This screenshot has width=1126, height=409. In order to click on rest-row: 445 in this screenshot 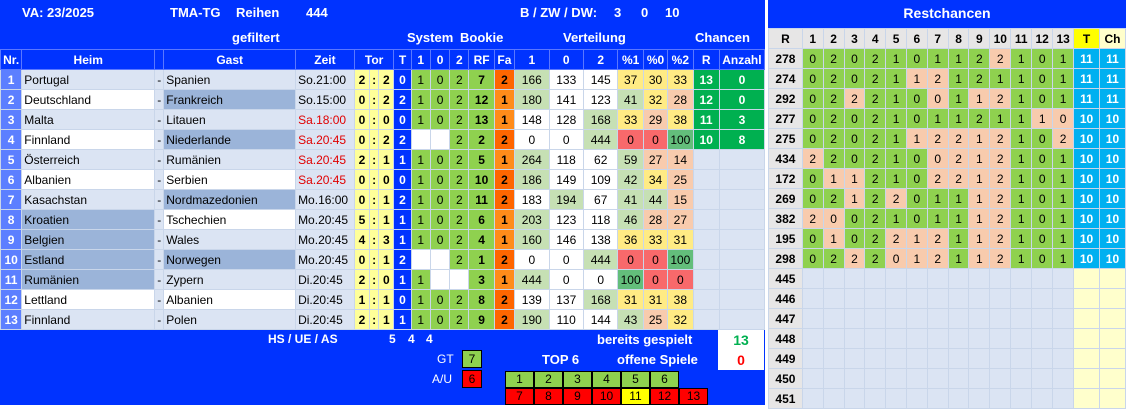, I will do `click(947, 278)`.